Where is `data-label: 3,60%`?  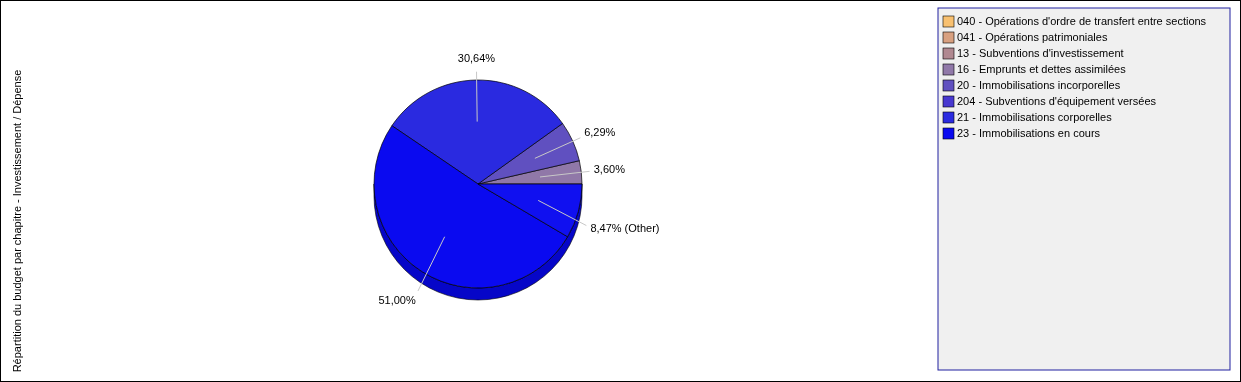 data-label: 3,60% is located at coordinates (609, 168).